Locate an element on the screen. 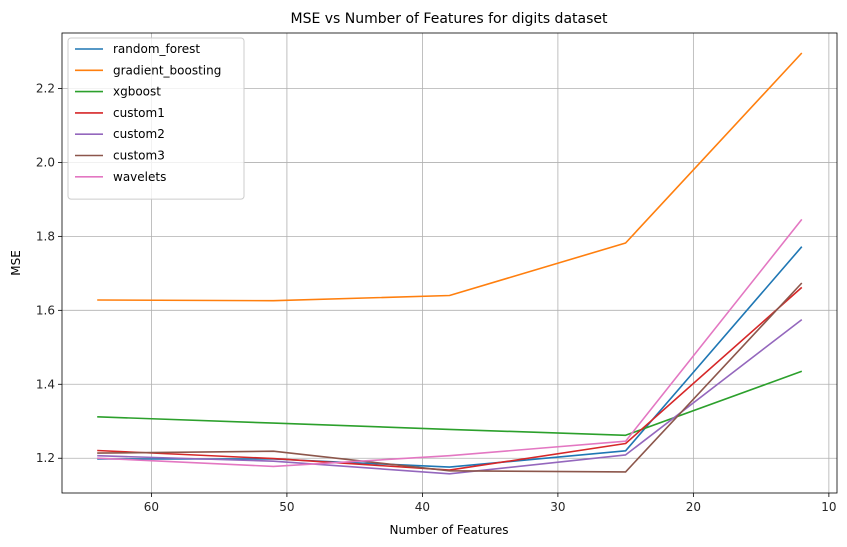 This screenshot has width=847, height=547. x-tick-label: 60 is located at coordinates (151, 507).